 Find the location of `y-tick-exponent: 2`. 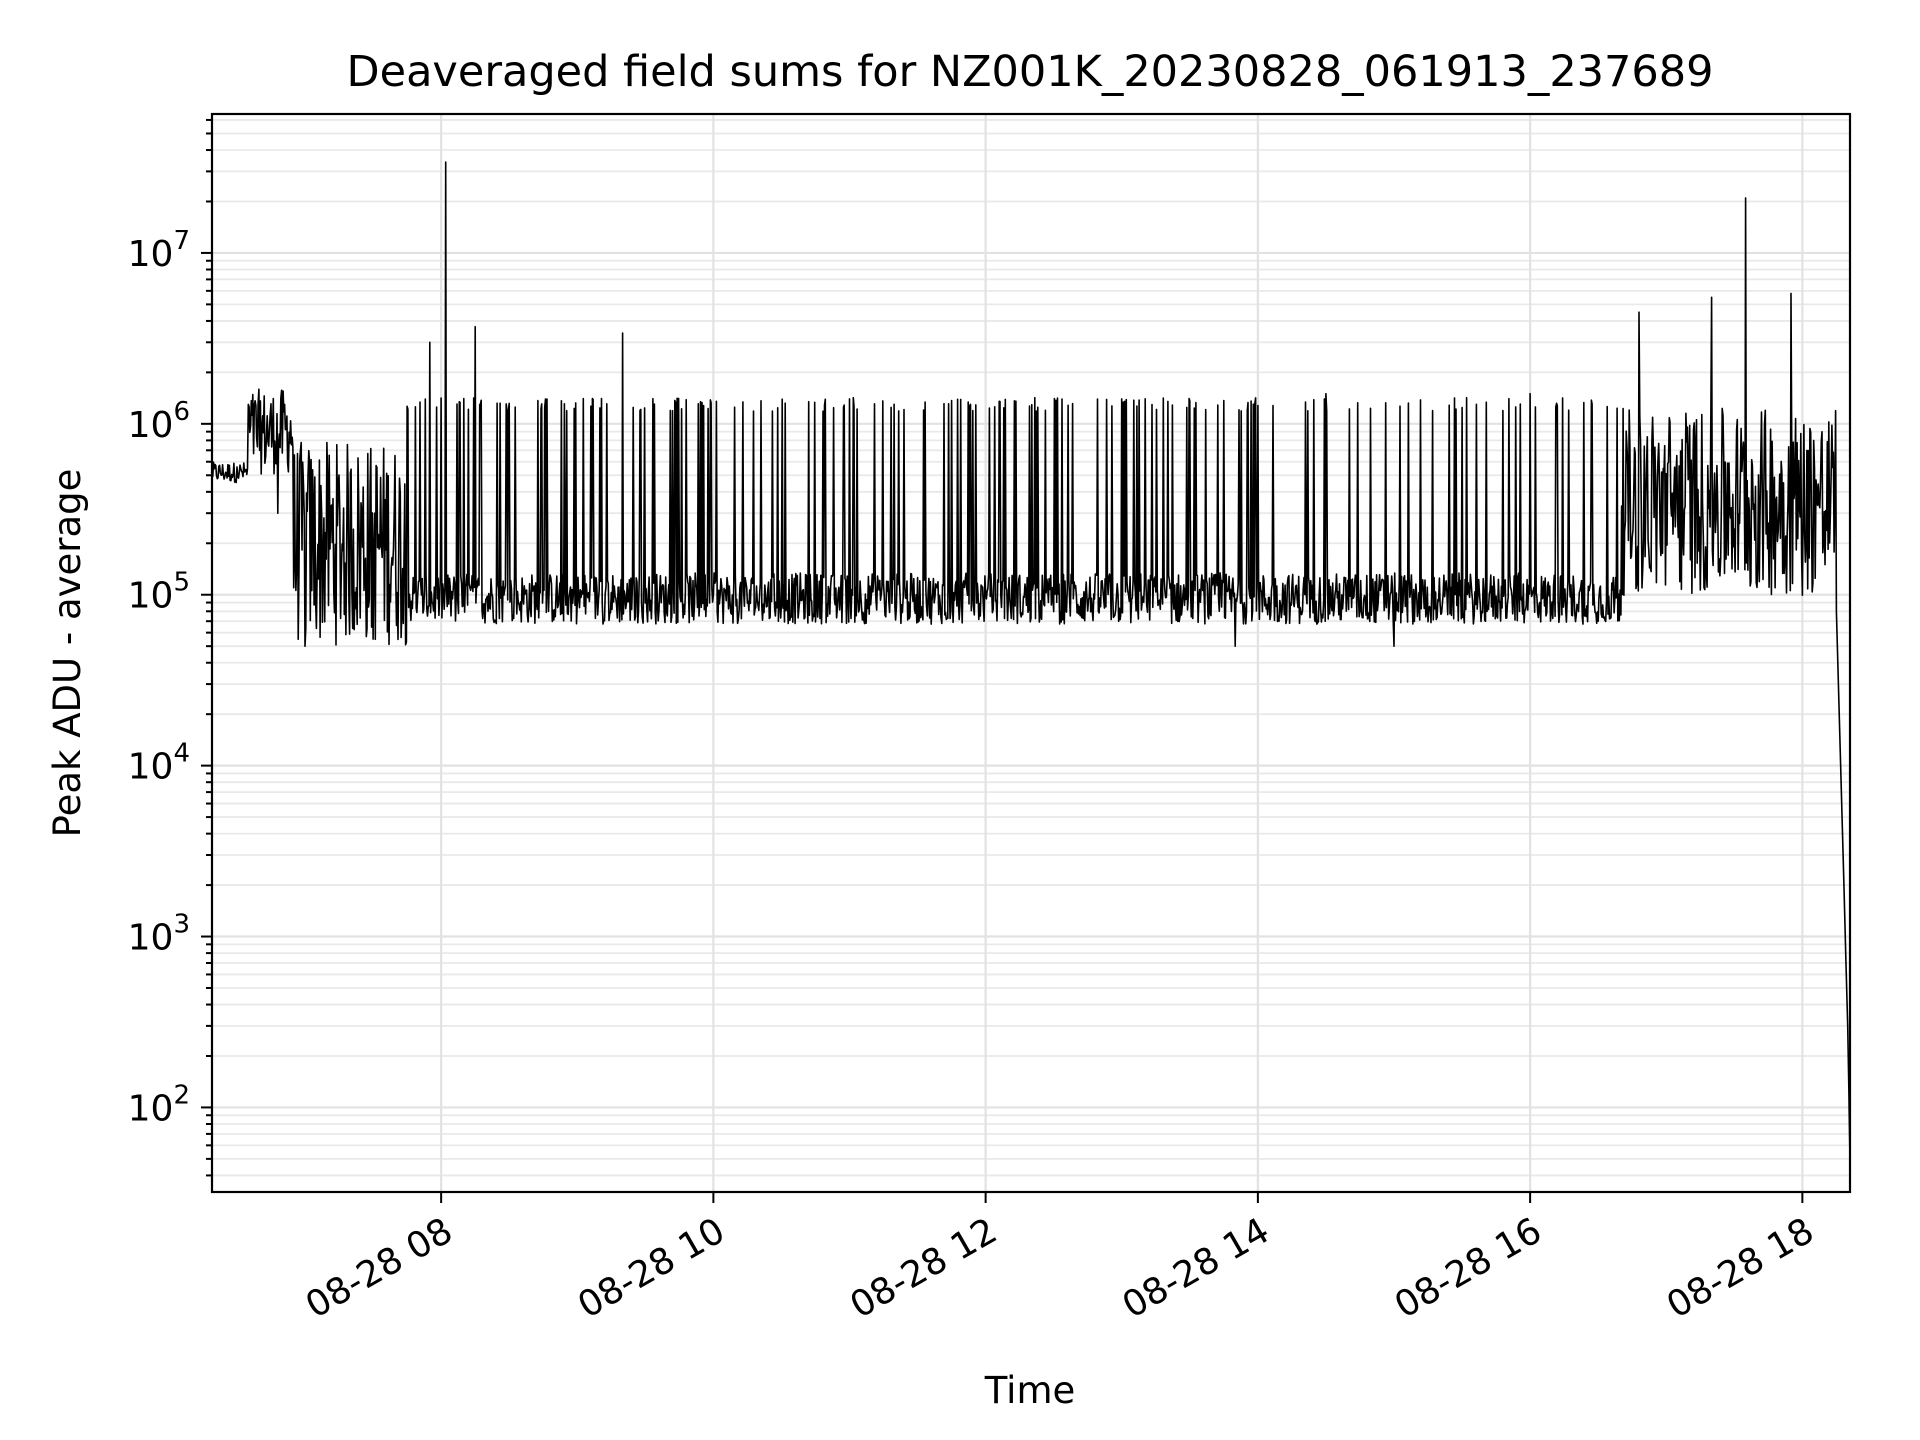

y-tick-exponent: 2 is located at coordinates (181, 1095).